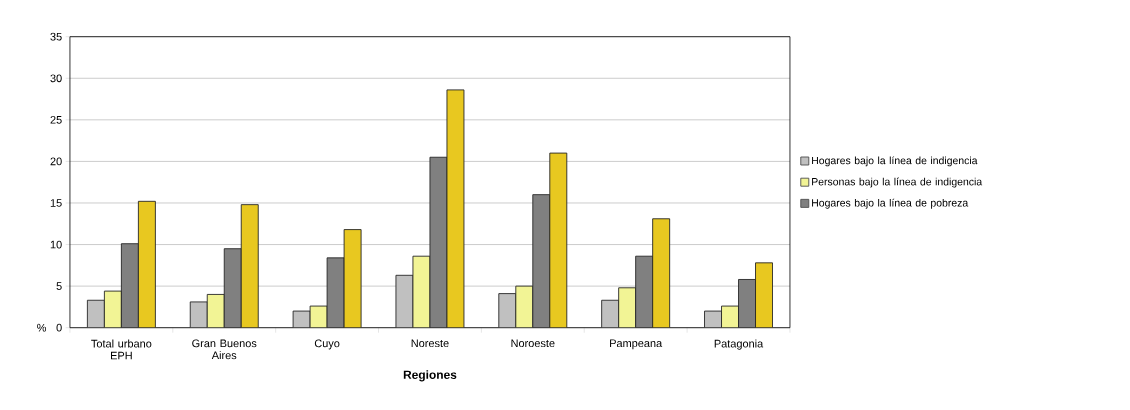 The height and width of the screenshot is (410, 1130). Describe the element at coordinates (897, 182) in the screenshot. I see `legend-label: Personas bajo la línea de indigencia` at that location.